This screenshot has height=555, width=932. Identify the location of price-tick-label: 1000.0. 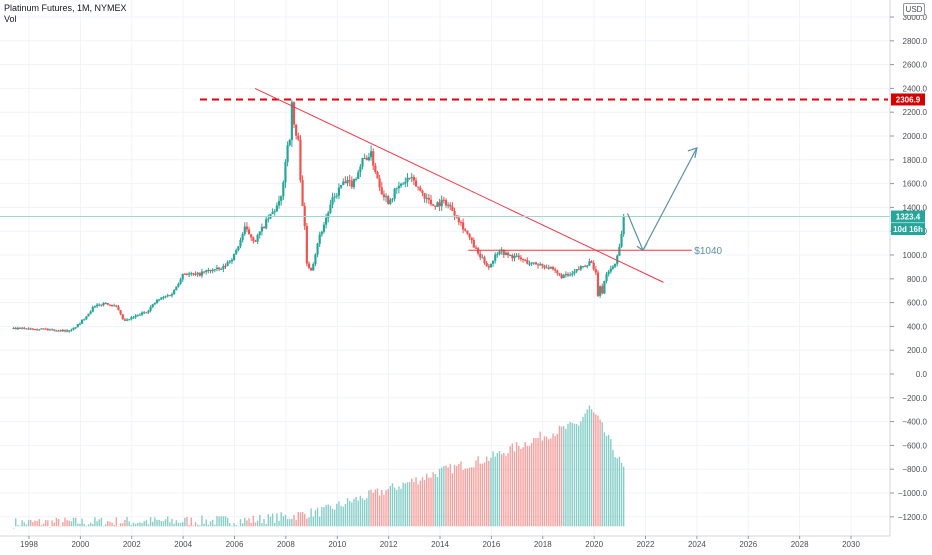
(915, 255).